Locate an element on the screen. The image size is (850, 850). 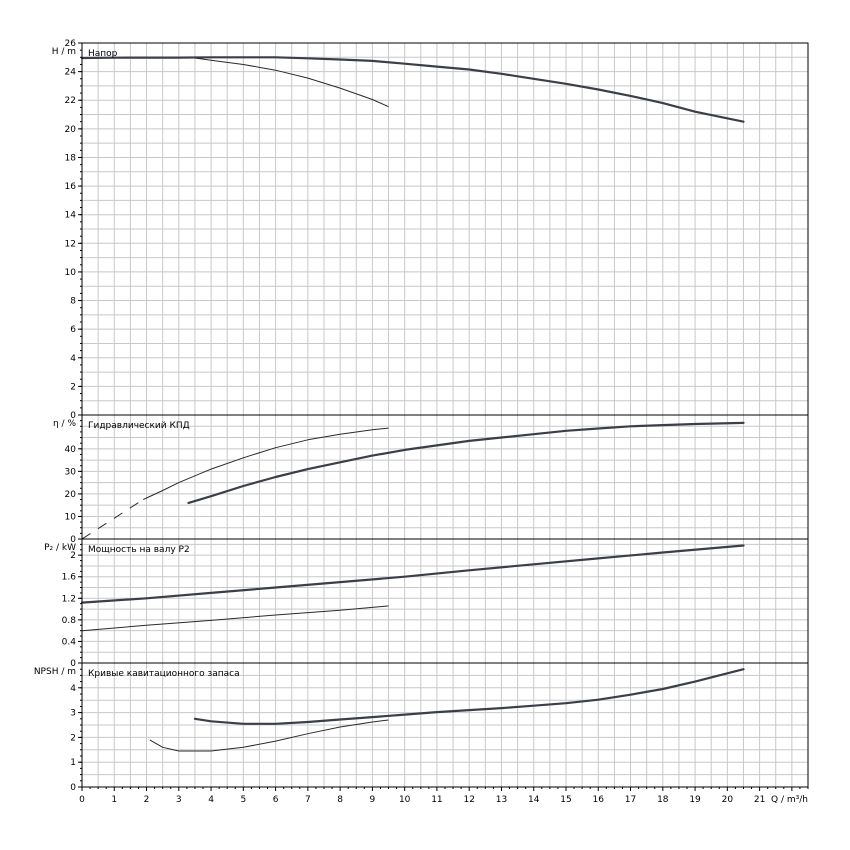
head-y-tick-label: 8 is located at coordinates (73, 302).